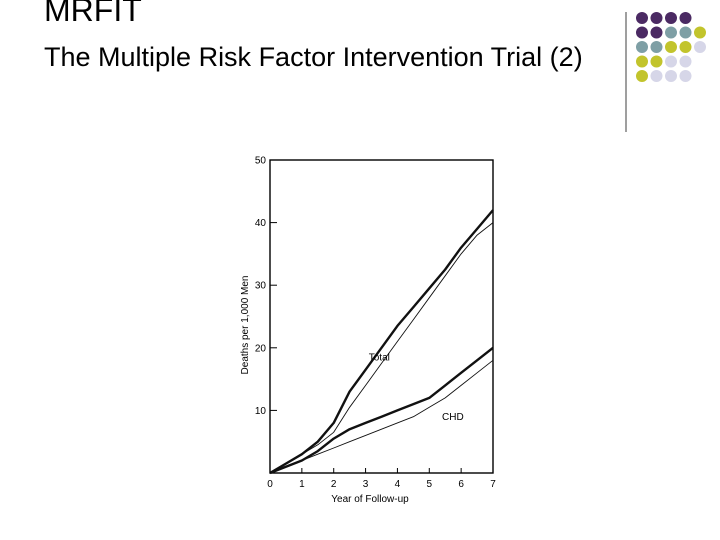  Describe the element at coordinates (261, 223) in the screenshot. I see `y-tick-label: 40` at that location.